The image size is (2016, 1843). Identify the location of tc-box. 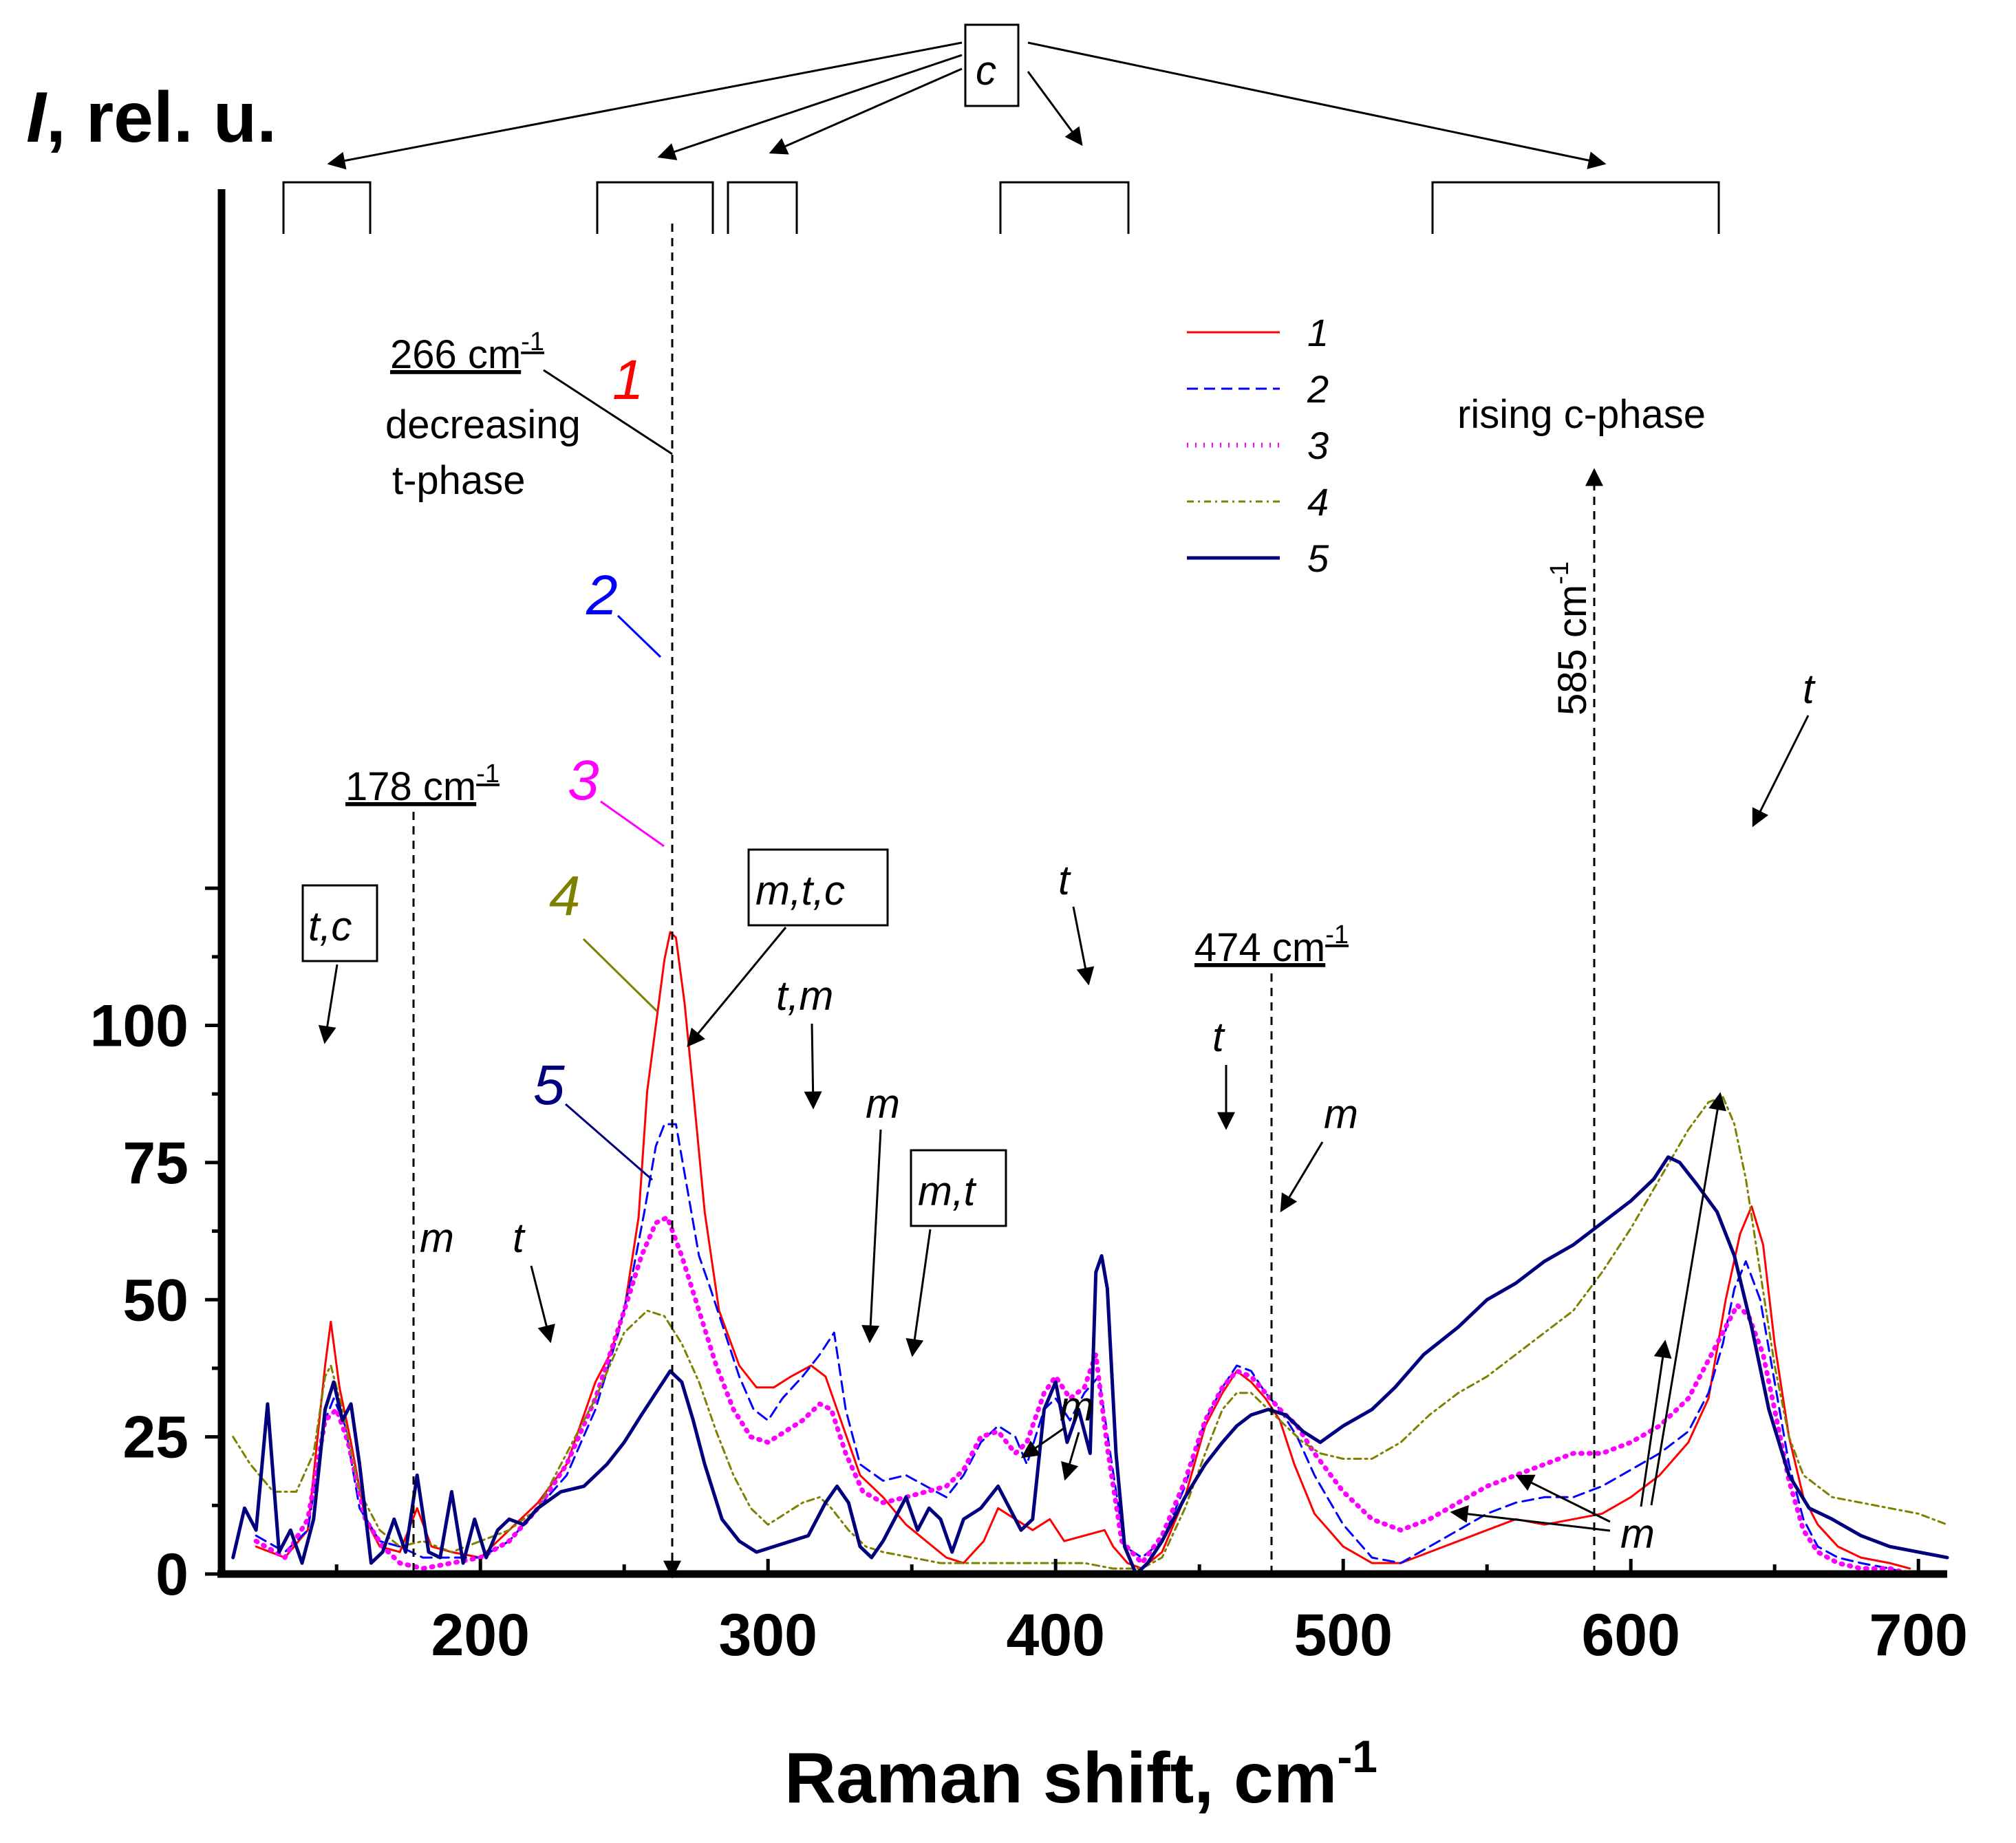
(339, 923).